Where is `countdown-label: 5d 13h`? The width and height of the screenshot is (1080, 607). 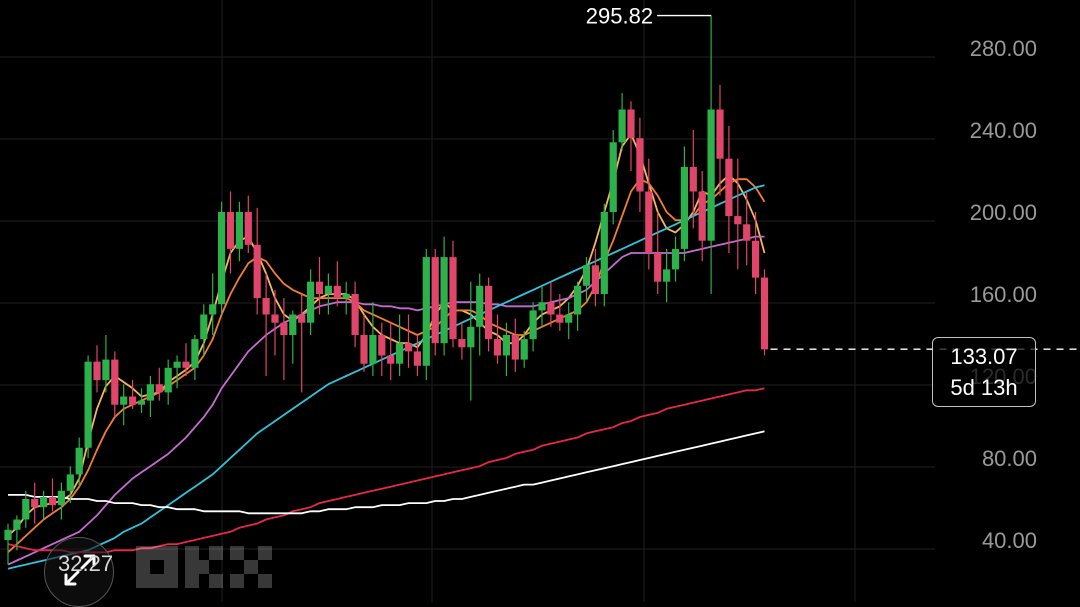
countdown-label: 5d 13h is located at coordinates (984, 387).